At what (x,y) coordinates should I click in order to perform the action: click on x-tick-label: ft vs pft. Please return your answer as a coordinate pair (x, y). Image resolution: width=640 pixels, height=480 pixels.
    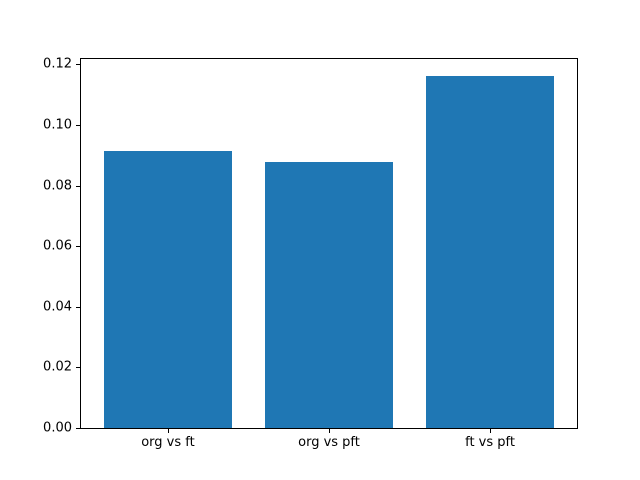
    Looking at the image, I should click on (490, 442).